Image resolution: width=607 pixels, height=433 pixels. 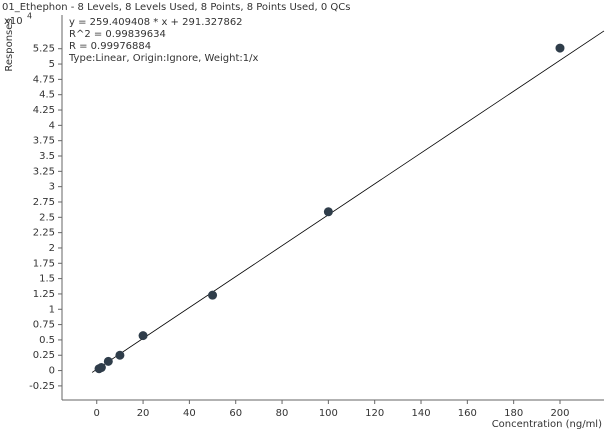 I want to click on x-tick-label: 180, so click(x=513, y=413).